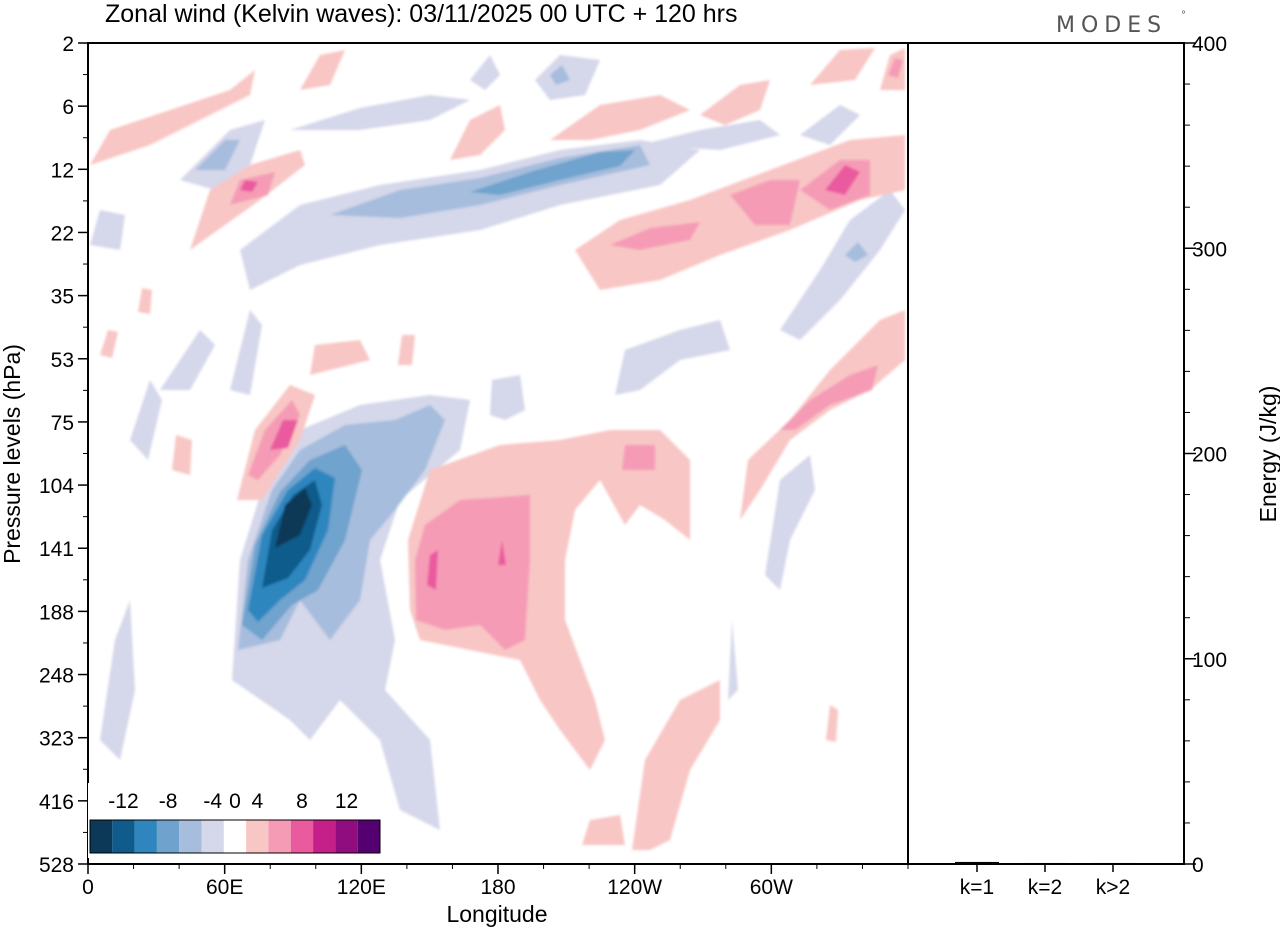 This screenshot has width=1280, height=930. I want to click on x-tick-label: 60E, so click(224, 887).